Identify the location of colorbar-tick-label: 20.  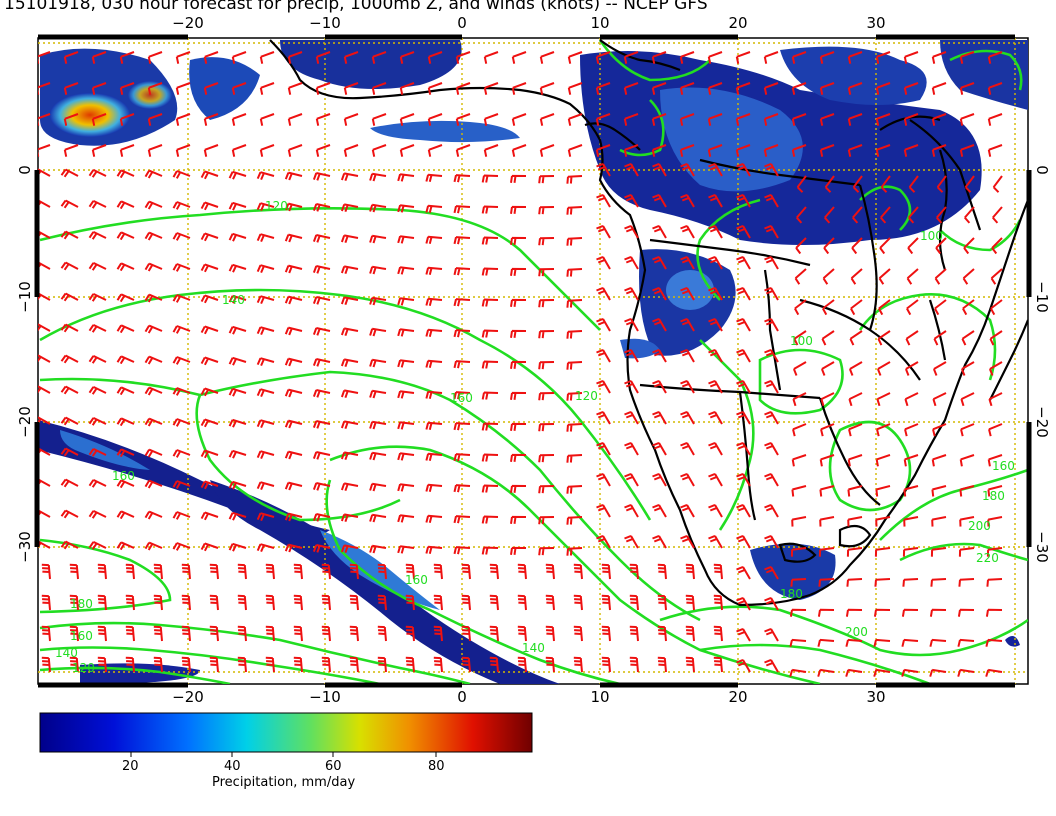
(130, 766).